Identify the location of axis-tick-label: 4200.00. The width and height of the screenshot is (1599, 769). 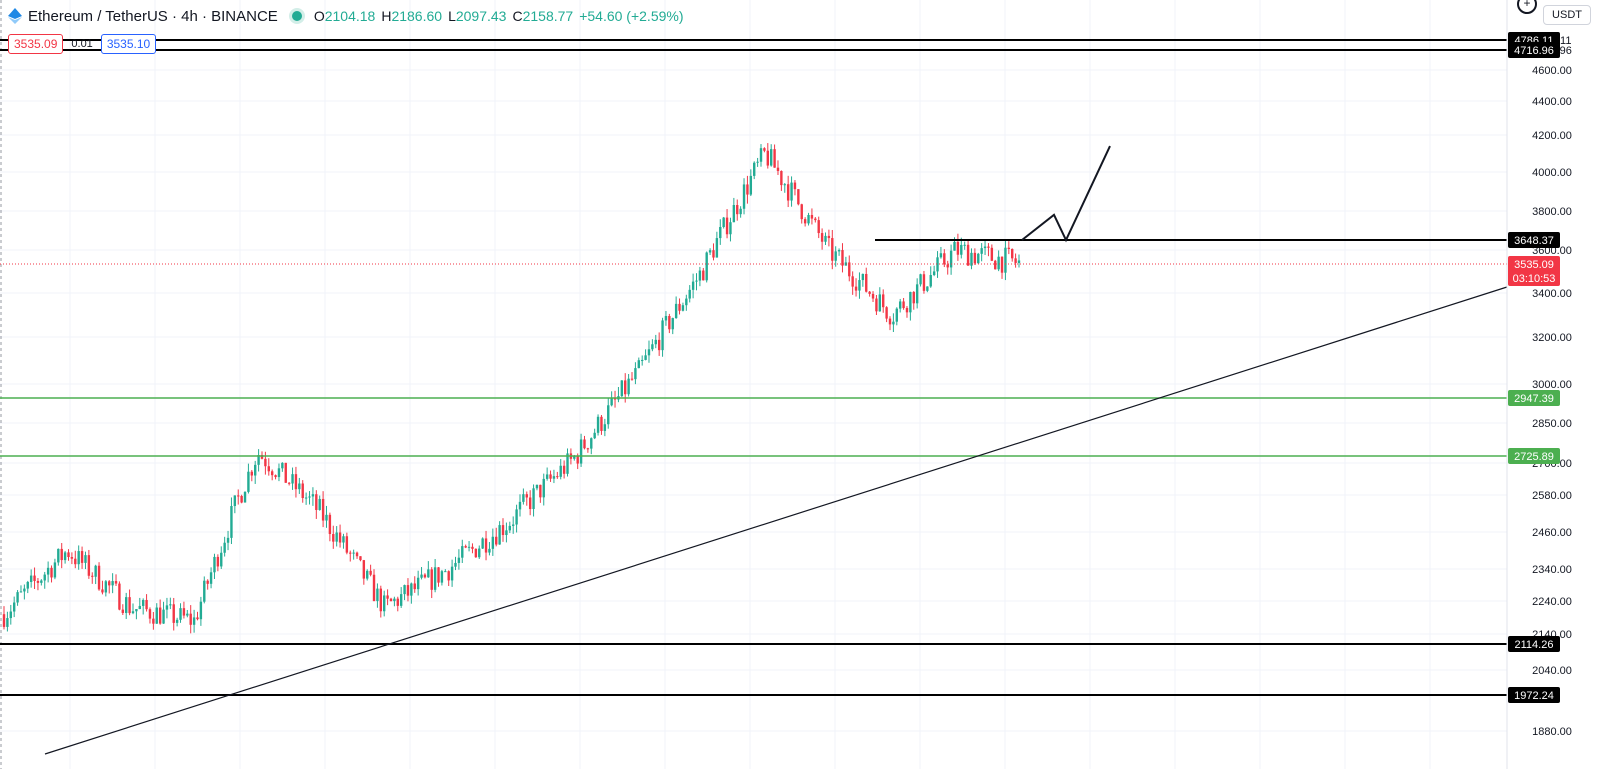
(1552, 136).